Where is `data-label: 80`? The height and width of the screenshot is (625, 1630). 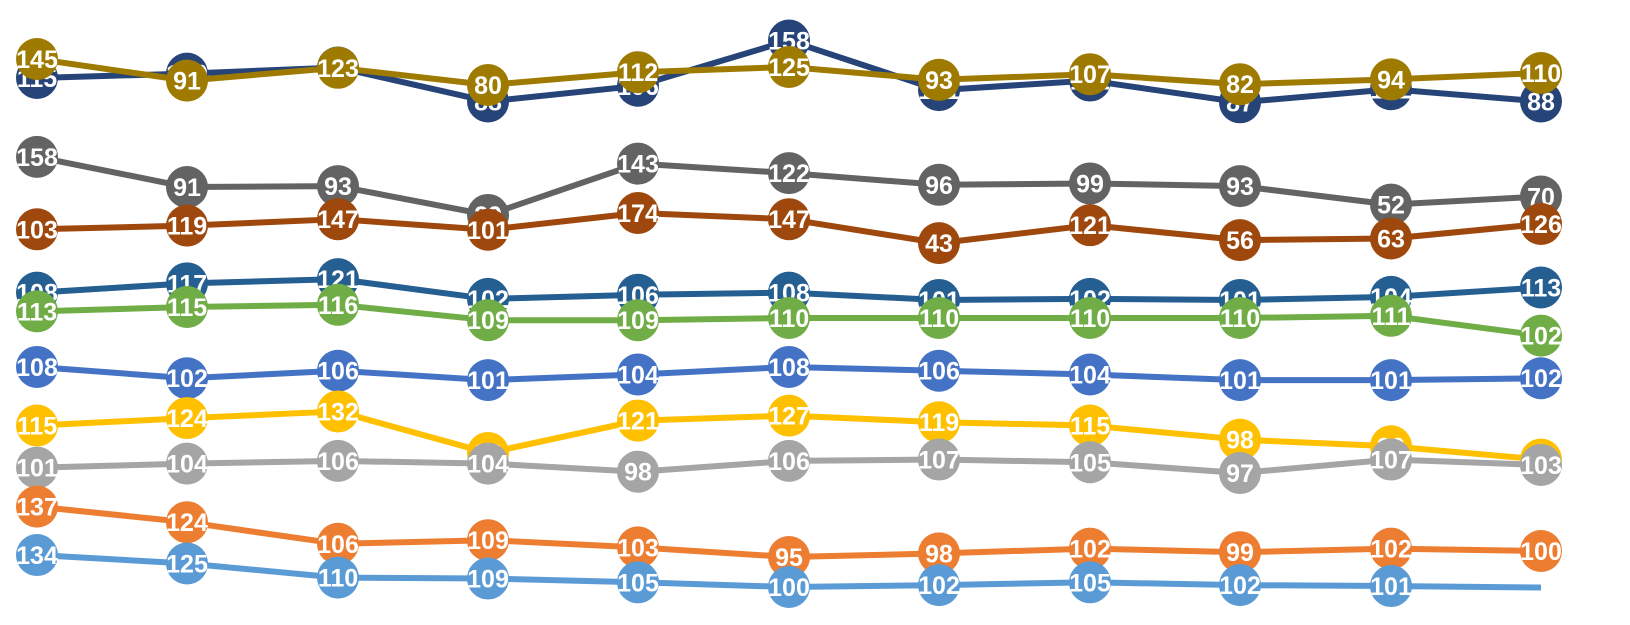 data-label: 80 is located at coordinates (488, 86).